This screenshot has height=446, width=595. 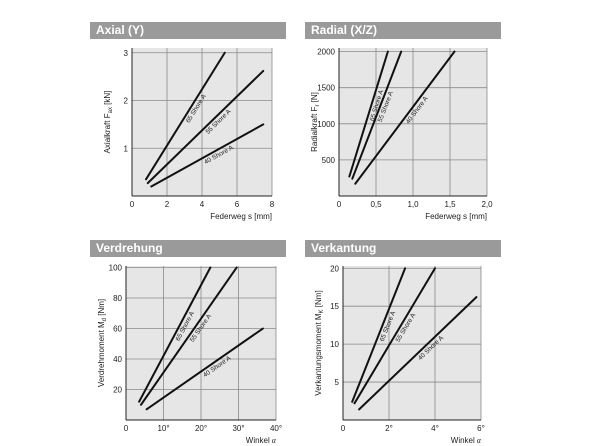 I want to click on x-tick-label: 1,5, so click(x=450, y=204).